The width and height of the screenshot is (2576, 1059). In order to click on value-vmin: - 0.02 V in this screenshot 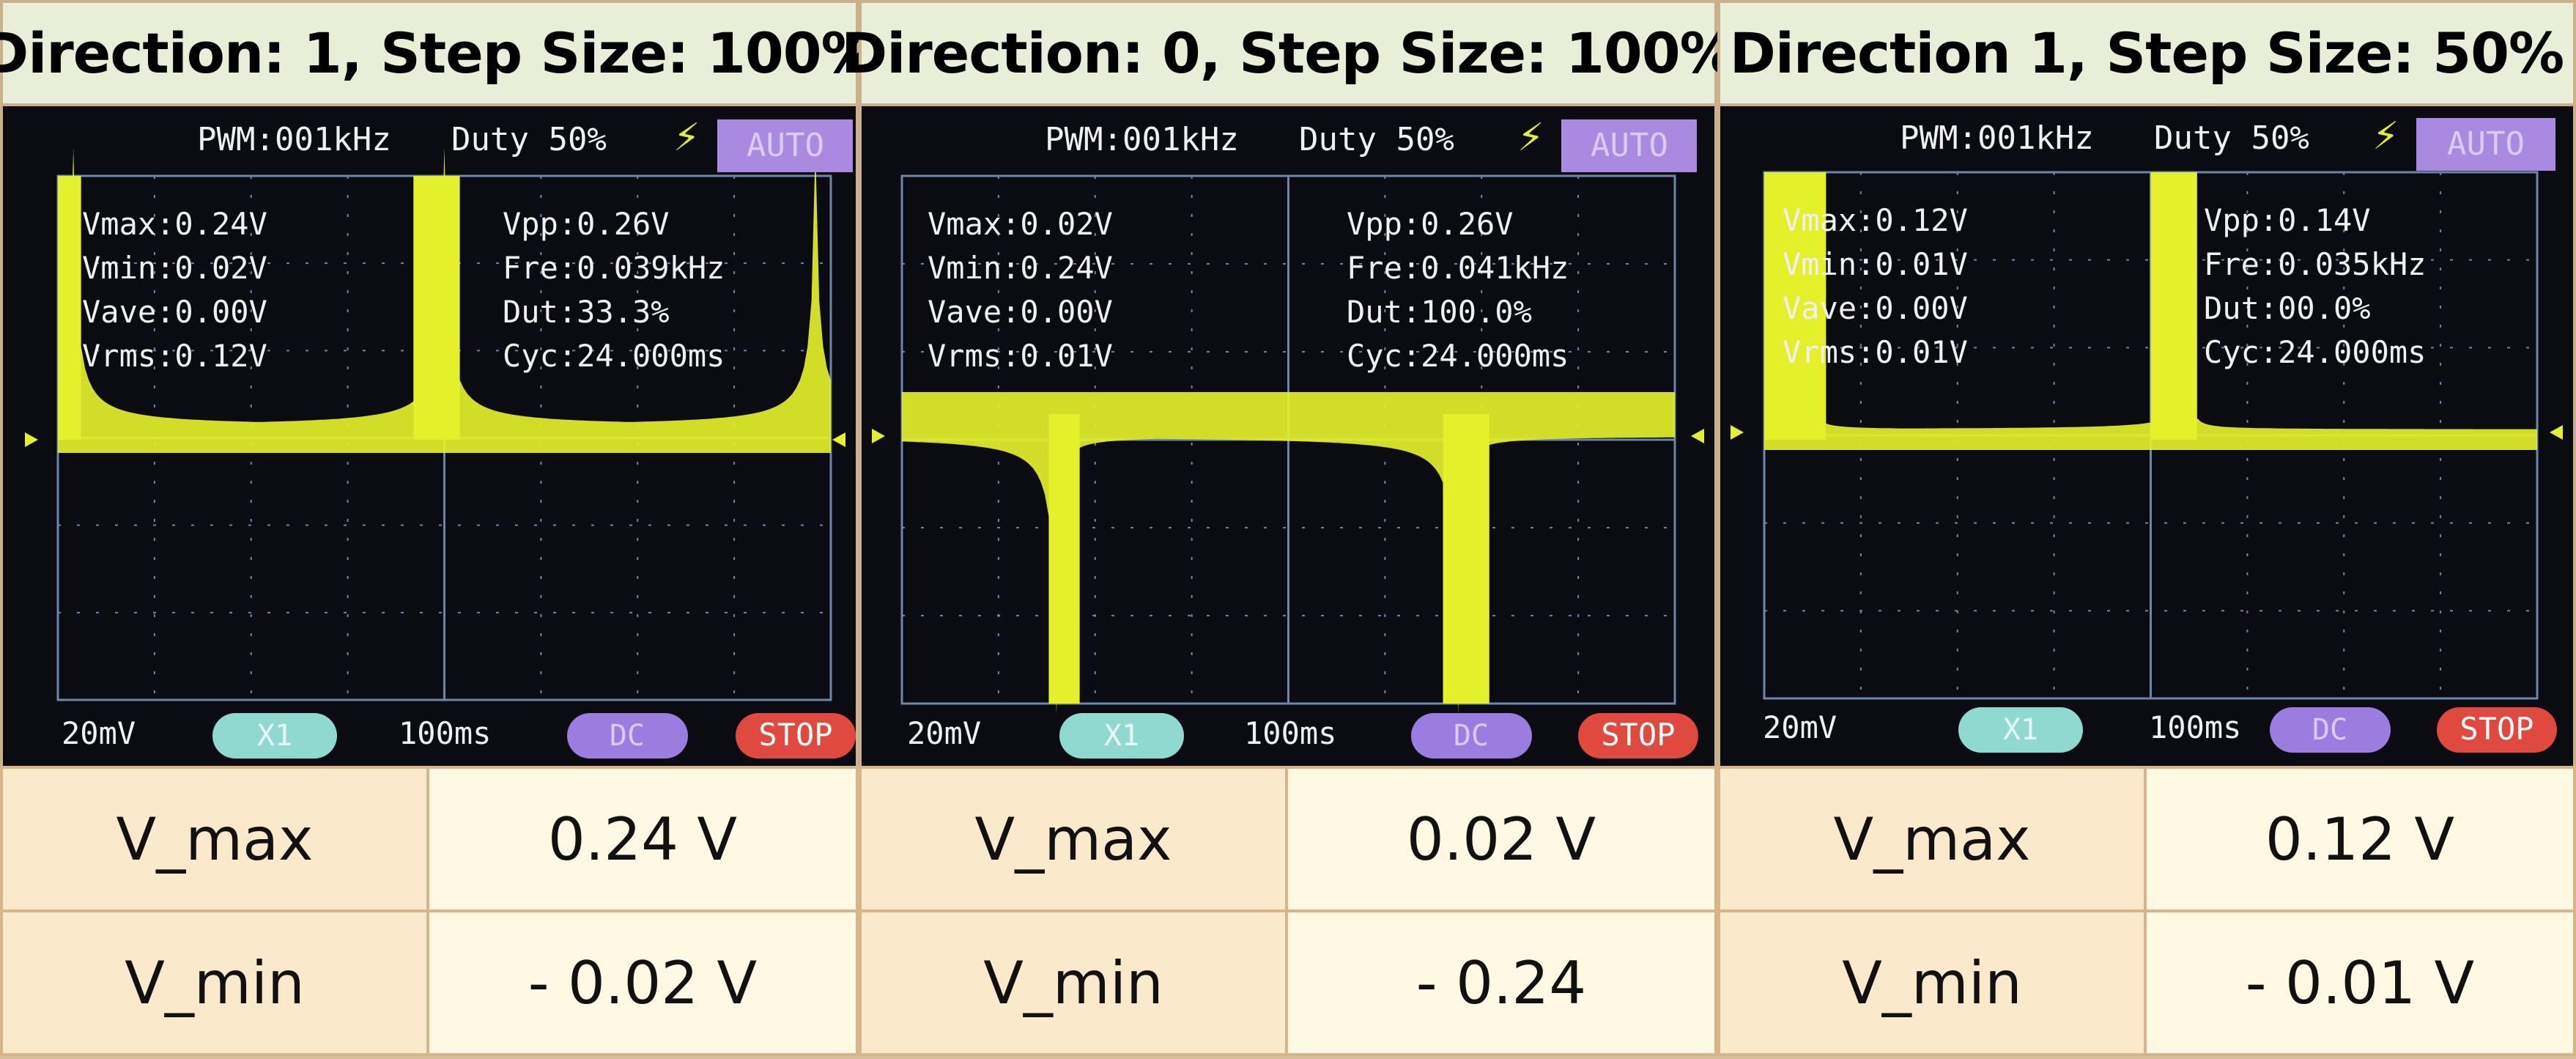, I will do `click(642, 982)`.